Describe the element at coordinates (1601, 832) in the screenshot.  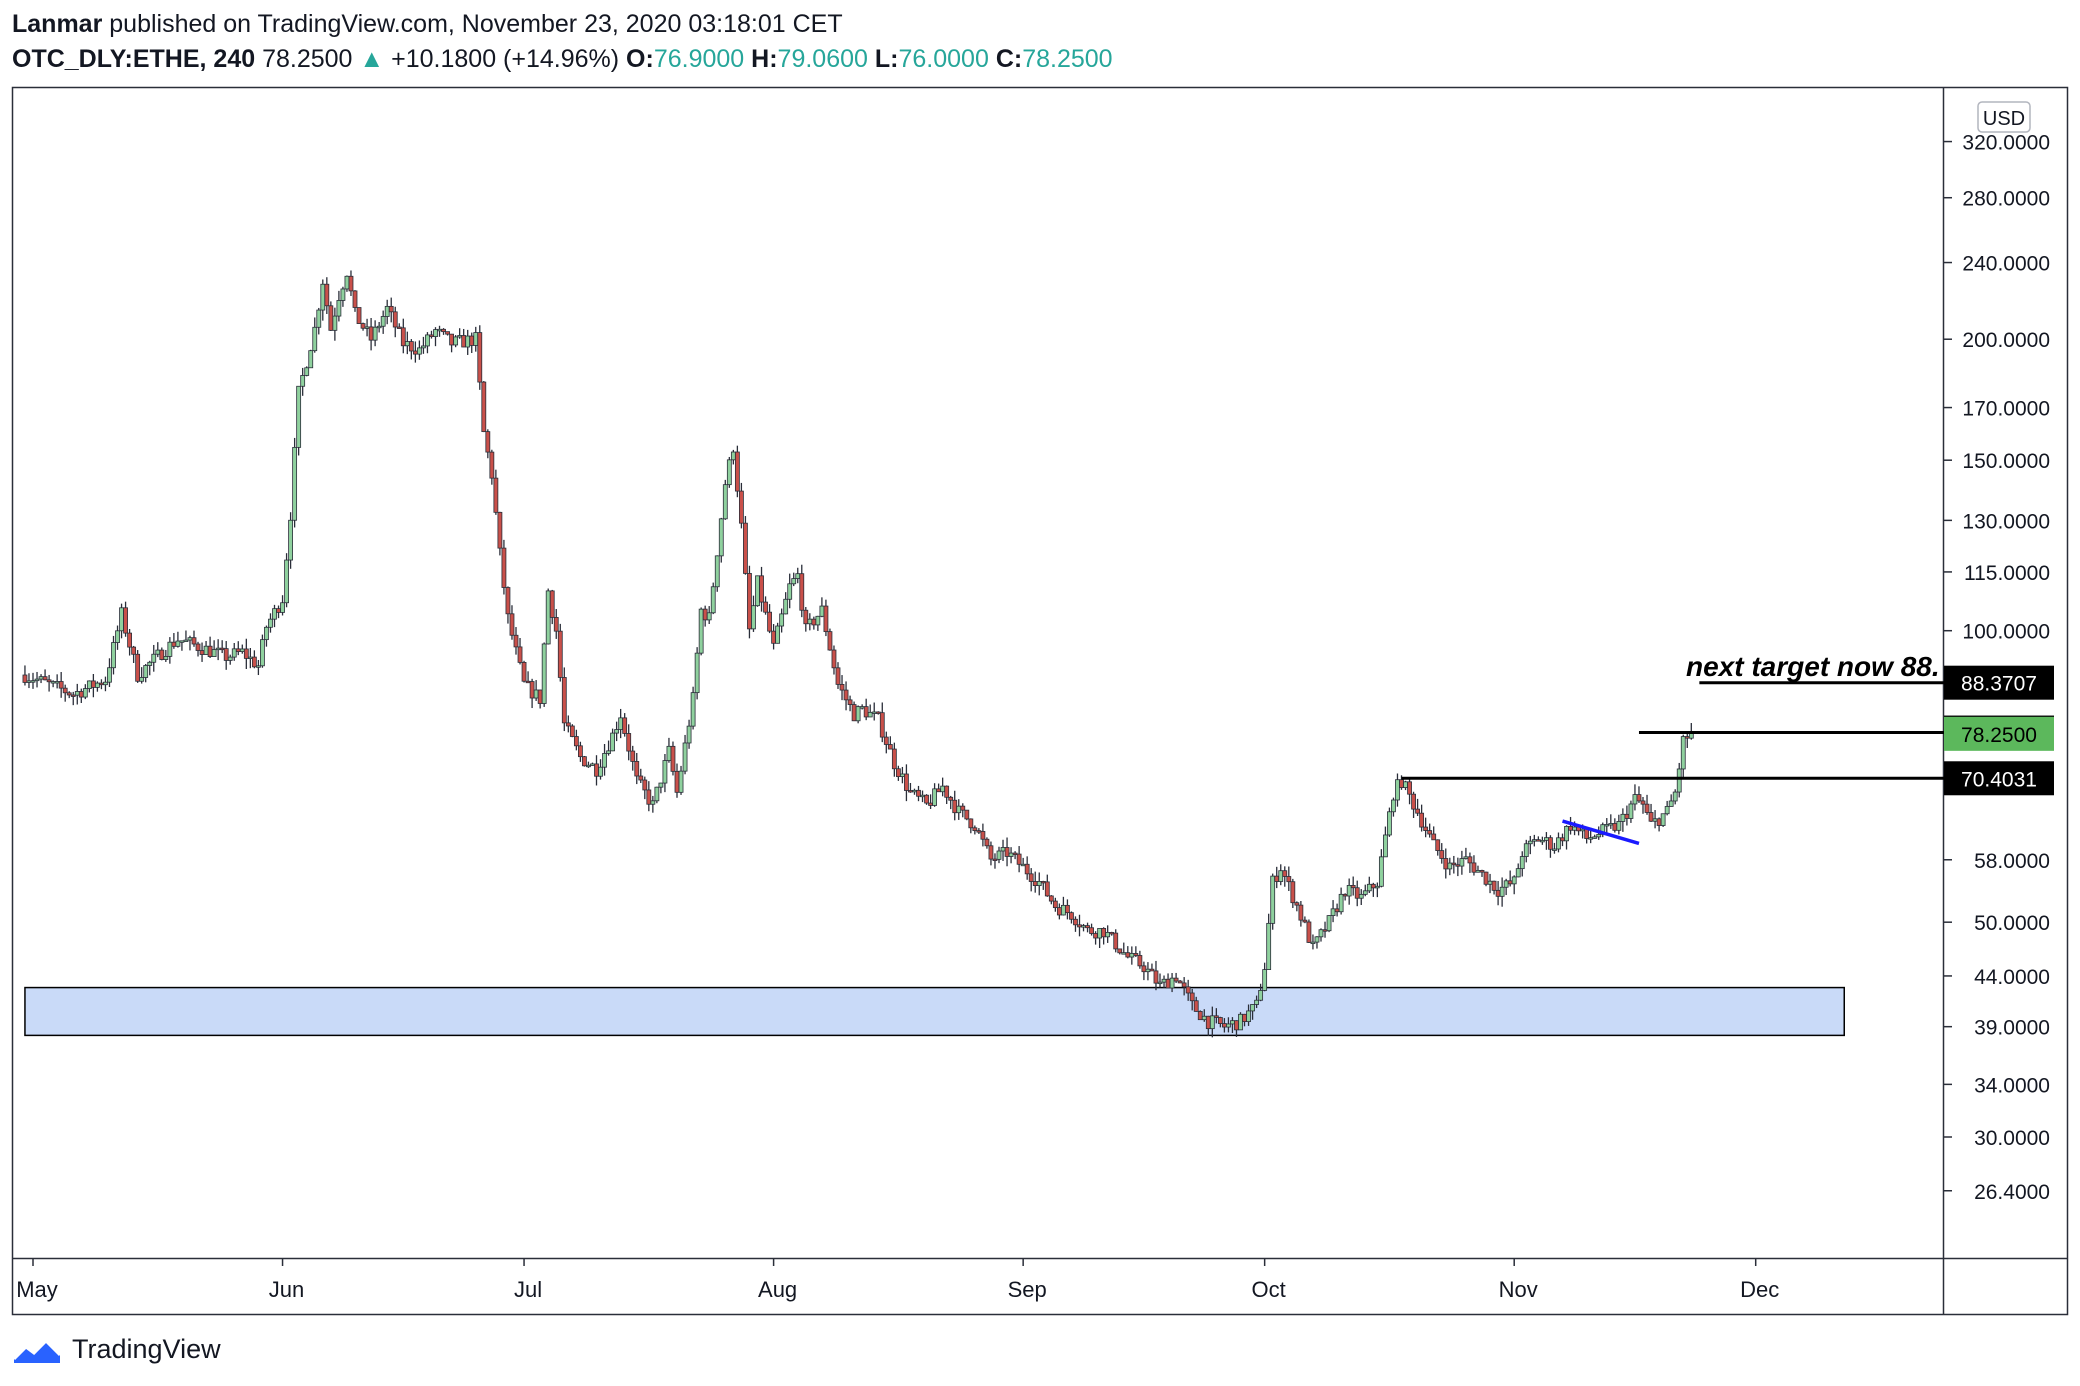
I see `trendline` at that location.